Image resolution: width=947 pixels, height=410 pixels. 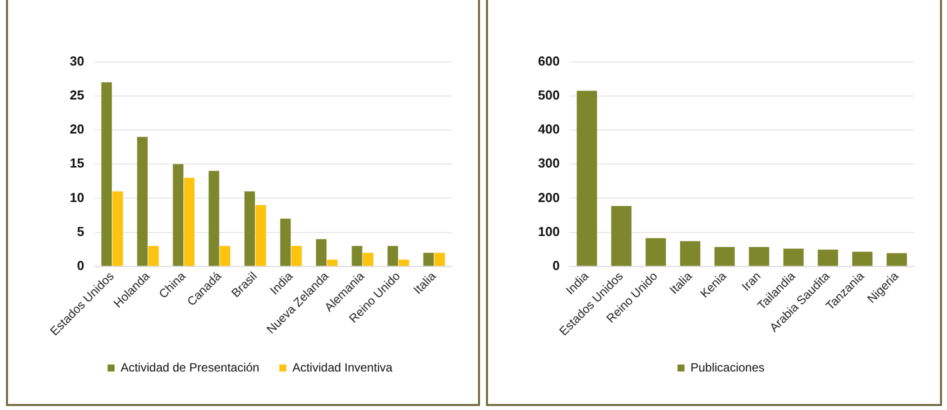 I want to click on y-tick-label: 400, so click(x=549, y=129).